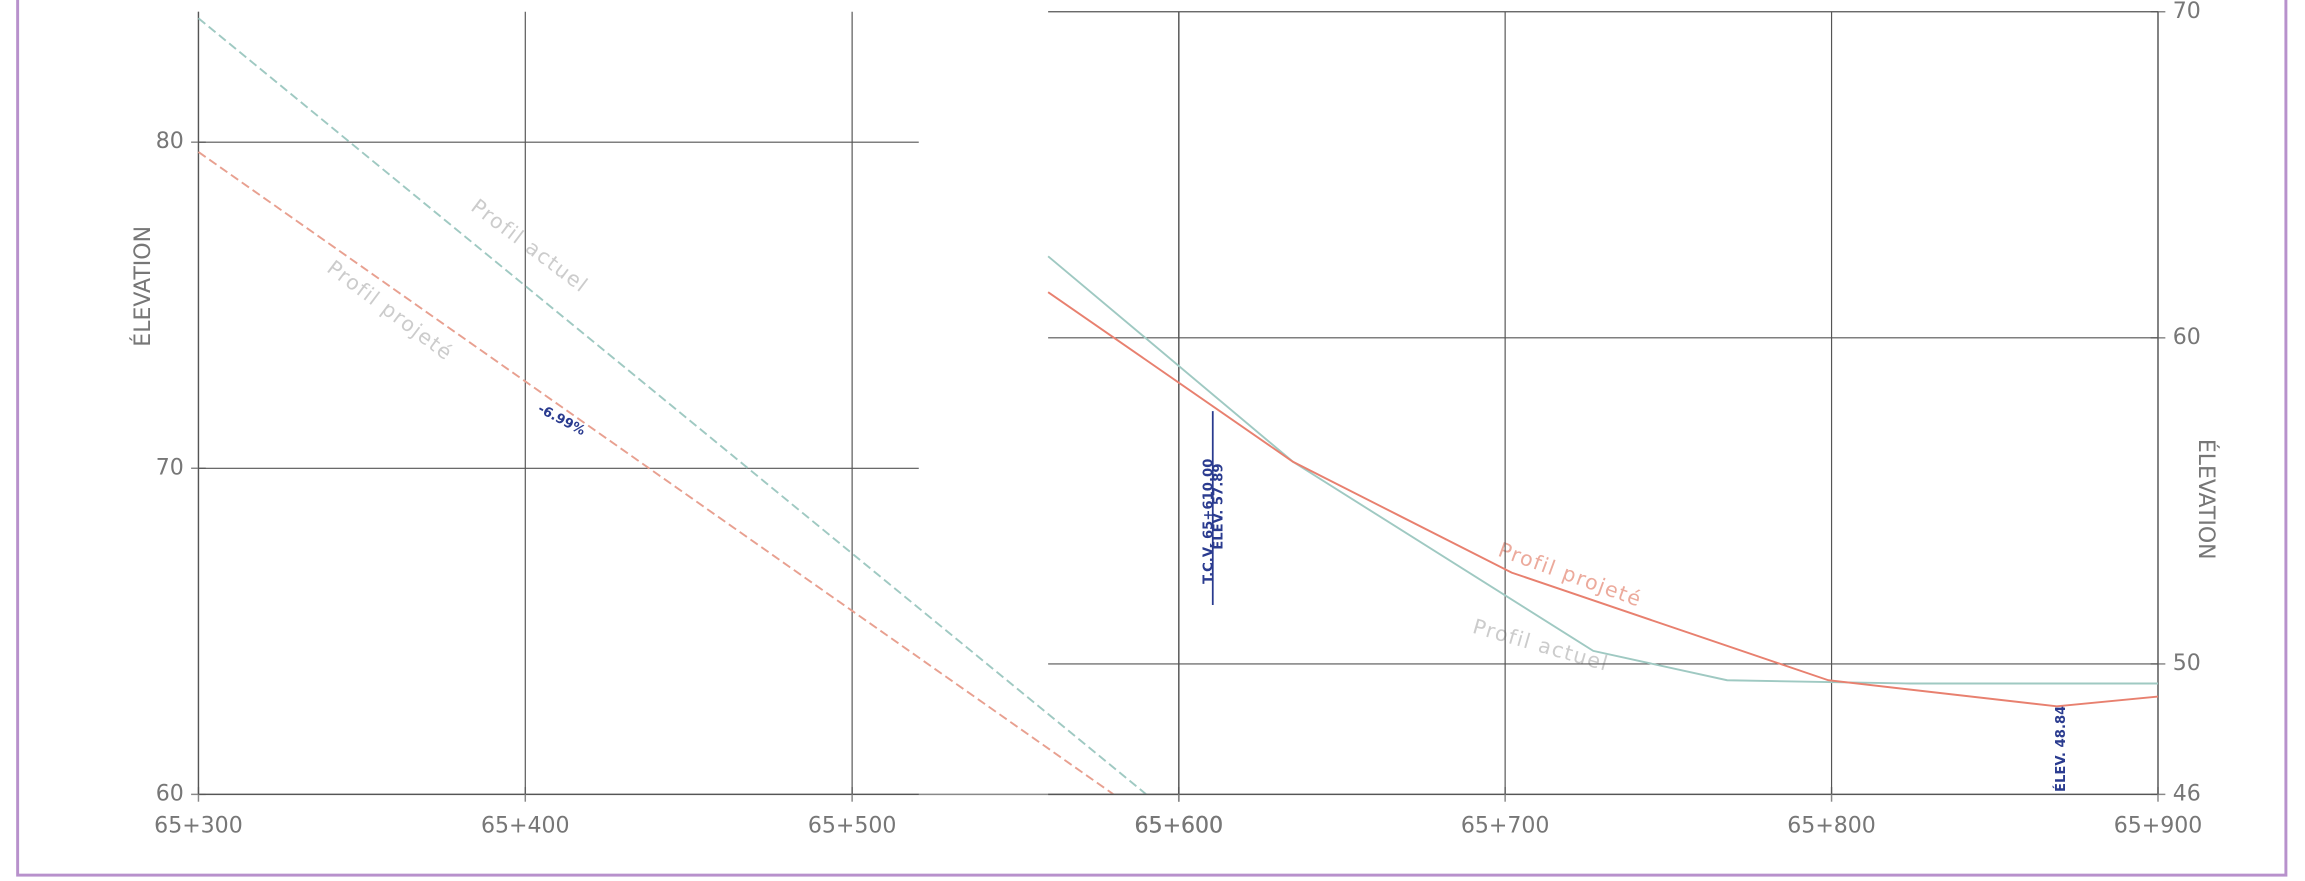  Describe the element at coordinates (525, 826) in the screenshot. I see `x-tick-label: 65+400` at that location.